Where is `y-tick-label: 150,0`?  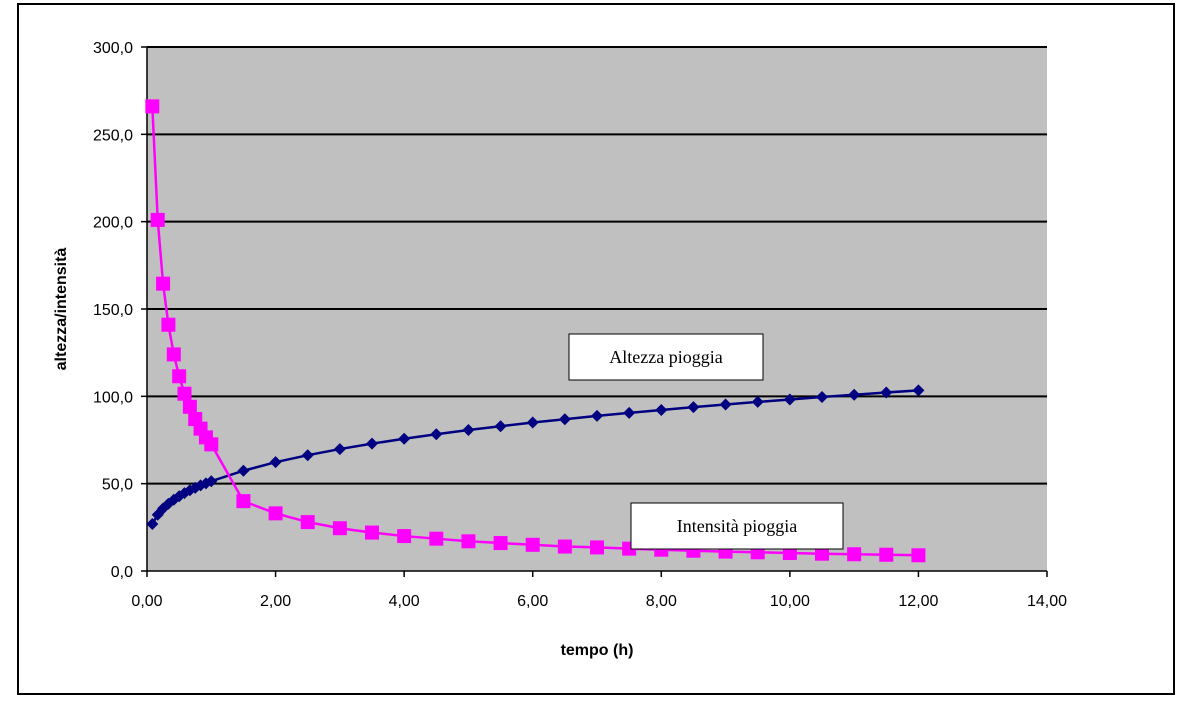
y-tick-label: 150,0 is located at coordinates (113, 310).